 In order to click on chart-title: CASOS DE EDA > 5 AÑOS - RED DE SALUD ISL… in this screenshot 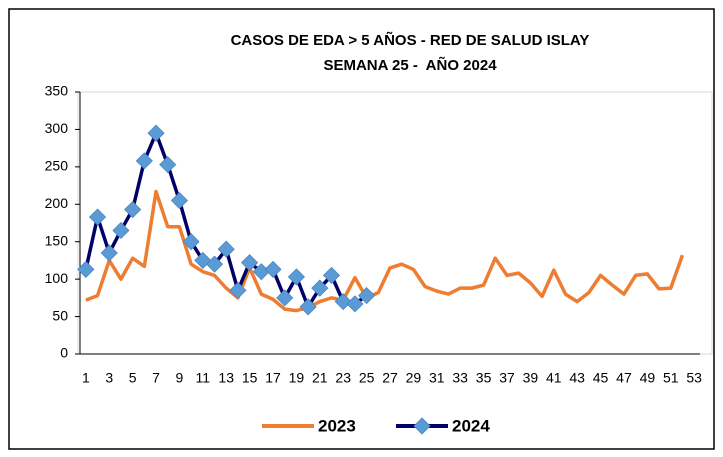, I will do `click(410, 40)`.